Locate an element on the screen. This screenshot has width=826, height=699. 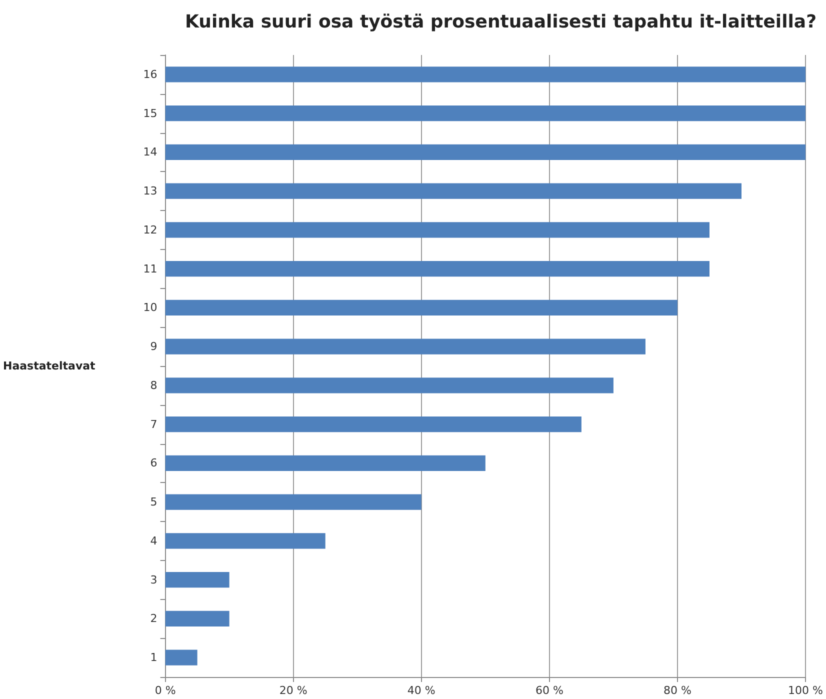
y-tick-label: 14 is located at coordinates (150, 152).